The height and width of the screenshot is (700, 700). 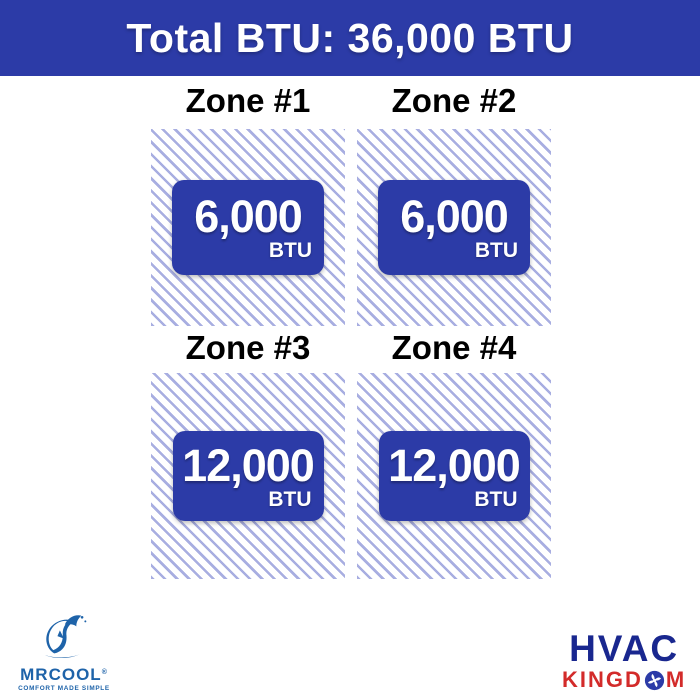 I want to click on penguin-icon, so click(x=64, y=639).